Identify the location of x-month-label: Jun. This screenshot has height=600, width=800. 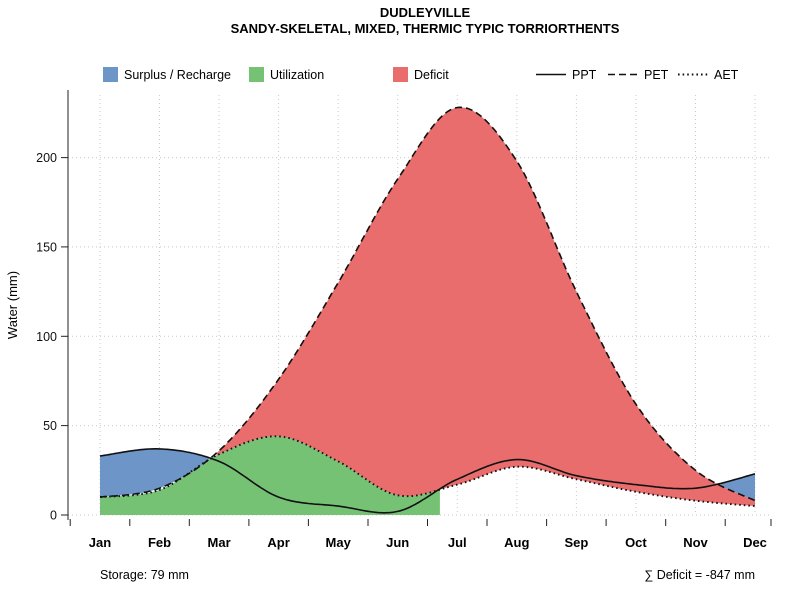
(397, 542).